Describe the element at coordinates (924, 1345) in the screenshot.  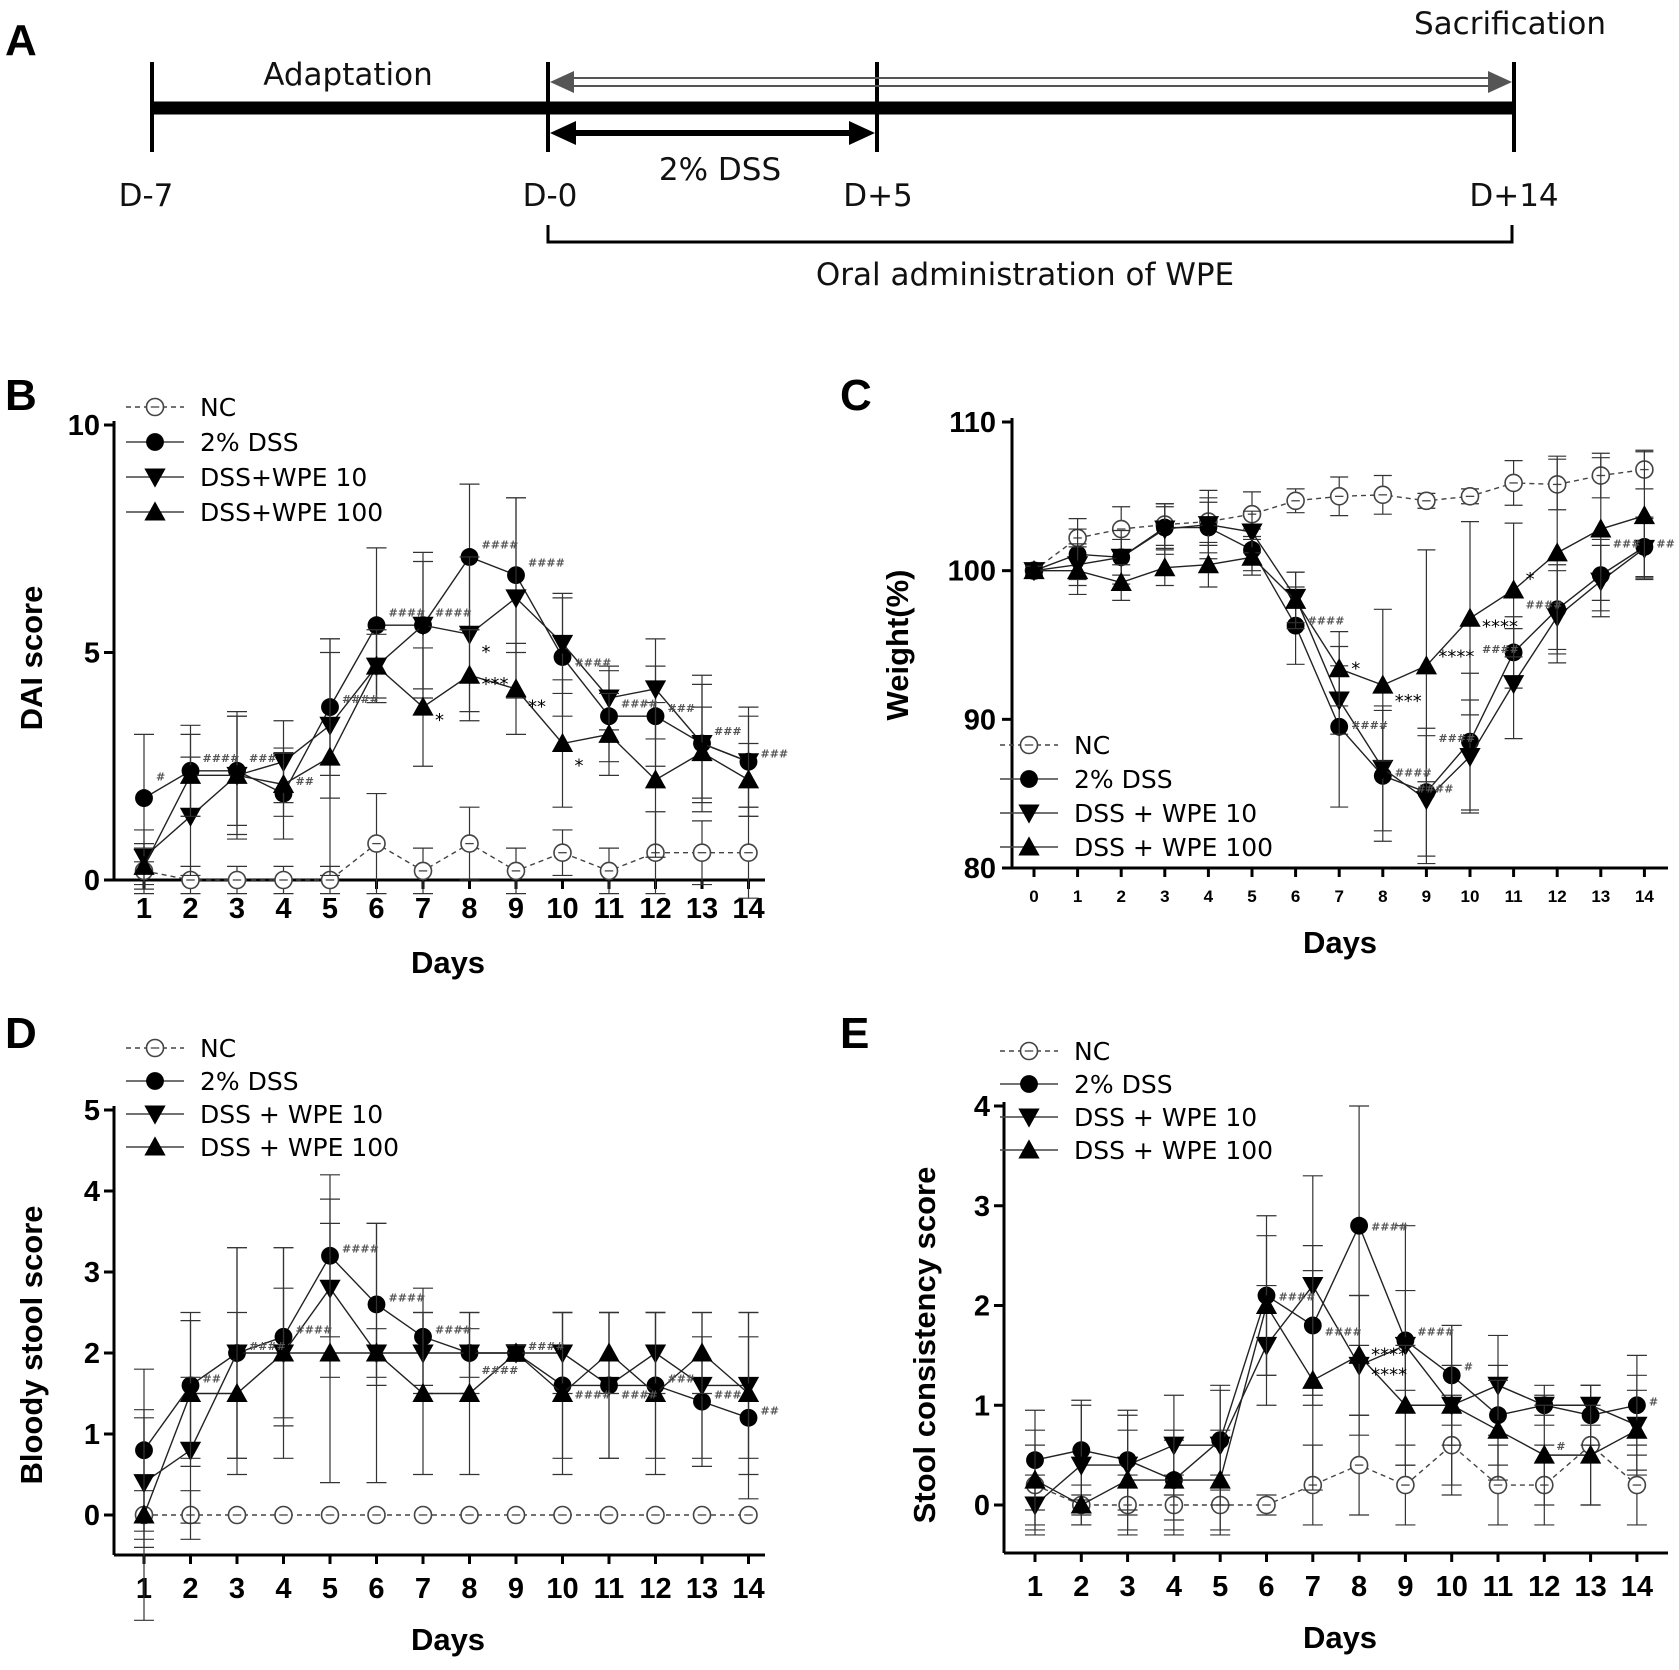
I see `y-axis-label: Stool consistency score` at that location.